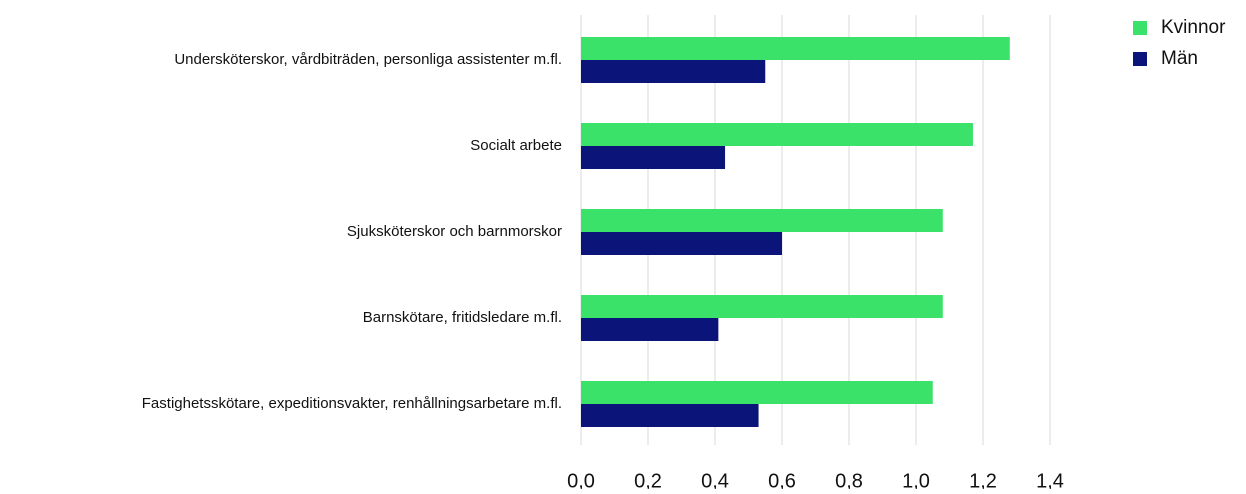 The width and height of the screenshot is (1246, 494). Describe the element at coordinates (648, 479) in the screenshot. I see `x-tick-label: 0,2` at that location.